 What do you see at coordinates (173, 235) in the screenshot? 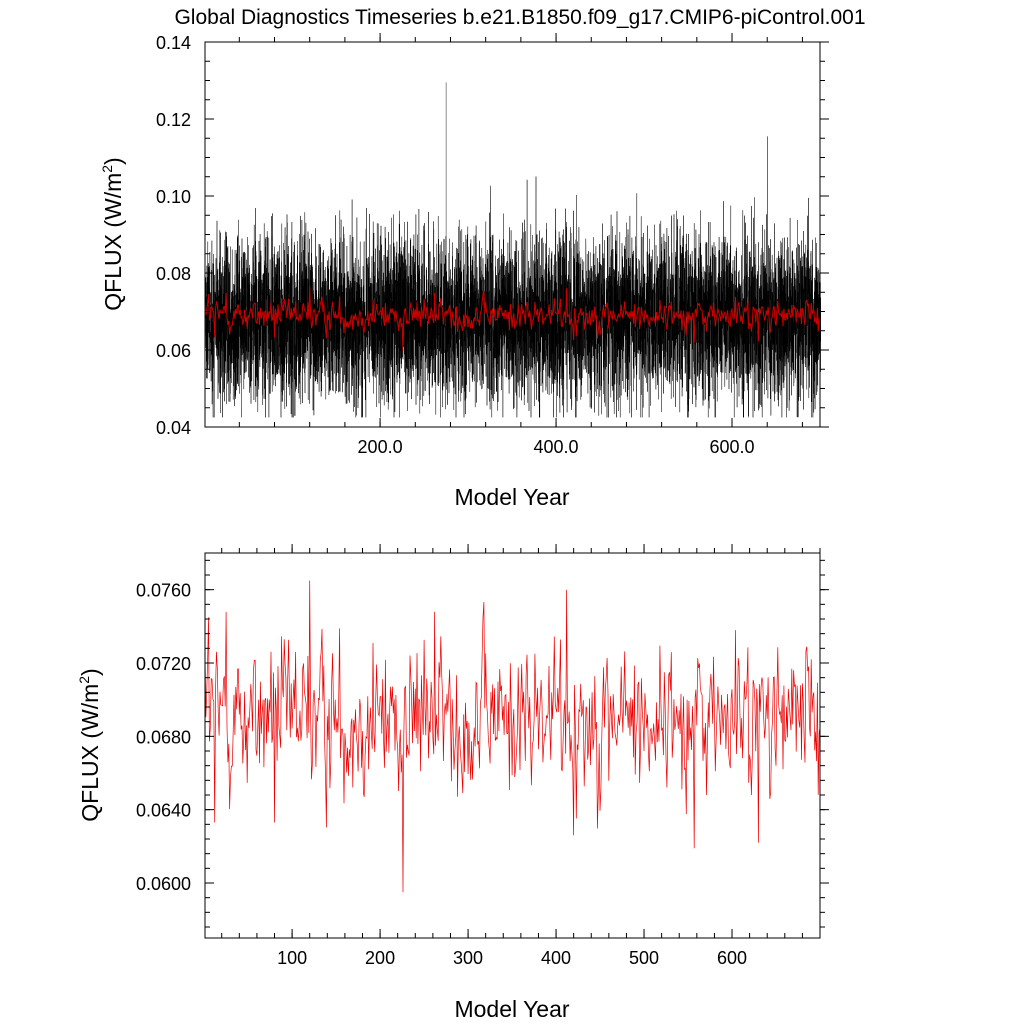
I see `top-y-tick-labels: 0.04 0.06 0.08 0.10 0.12 0.14` at bounding box center [173, 235].